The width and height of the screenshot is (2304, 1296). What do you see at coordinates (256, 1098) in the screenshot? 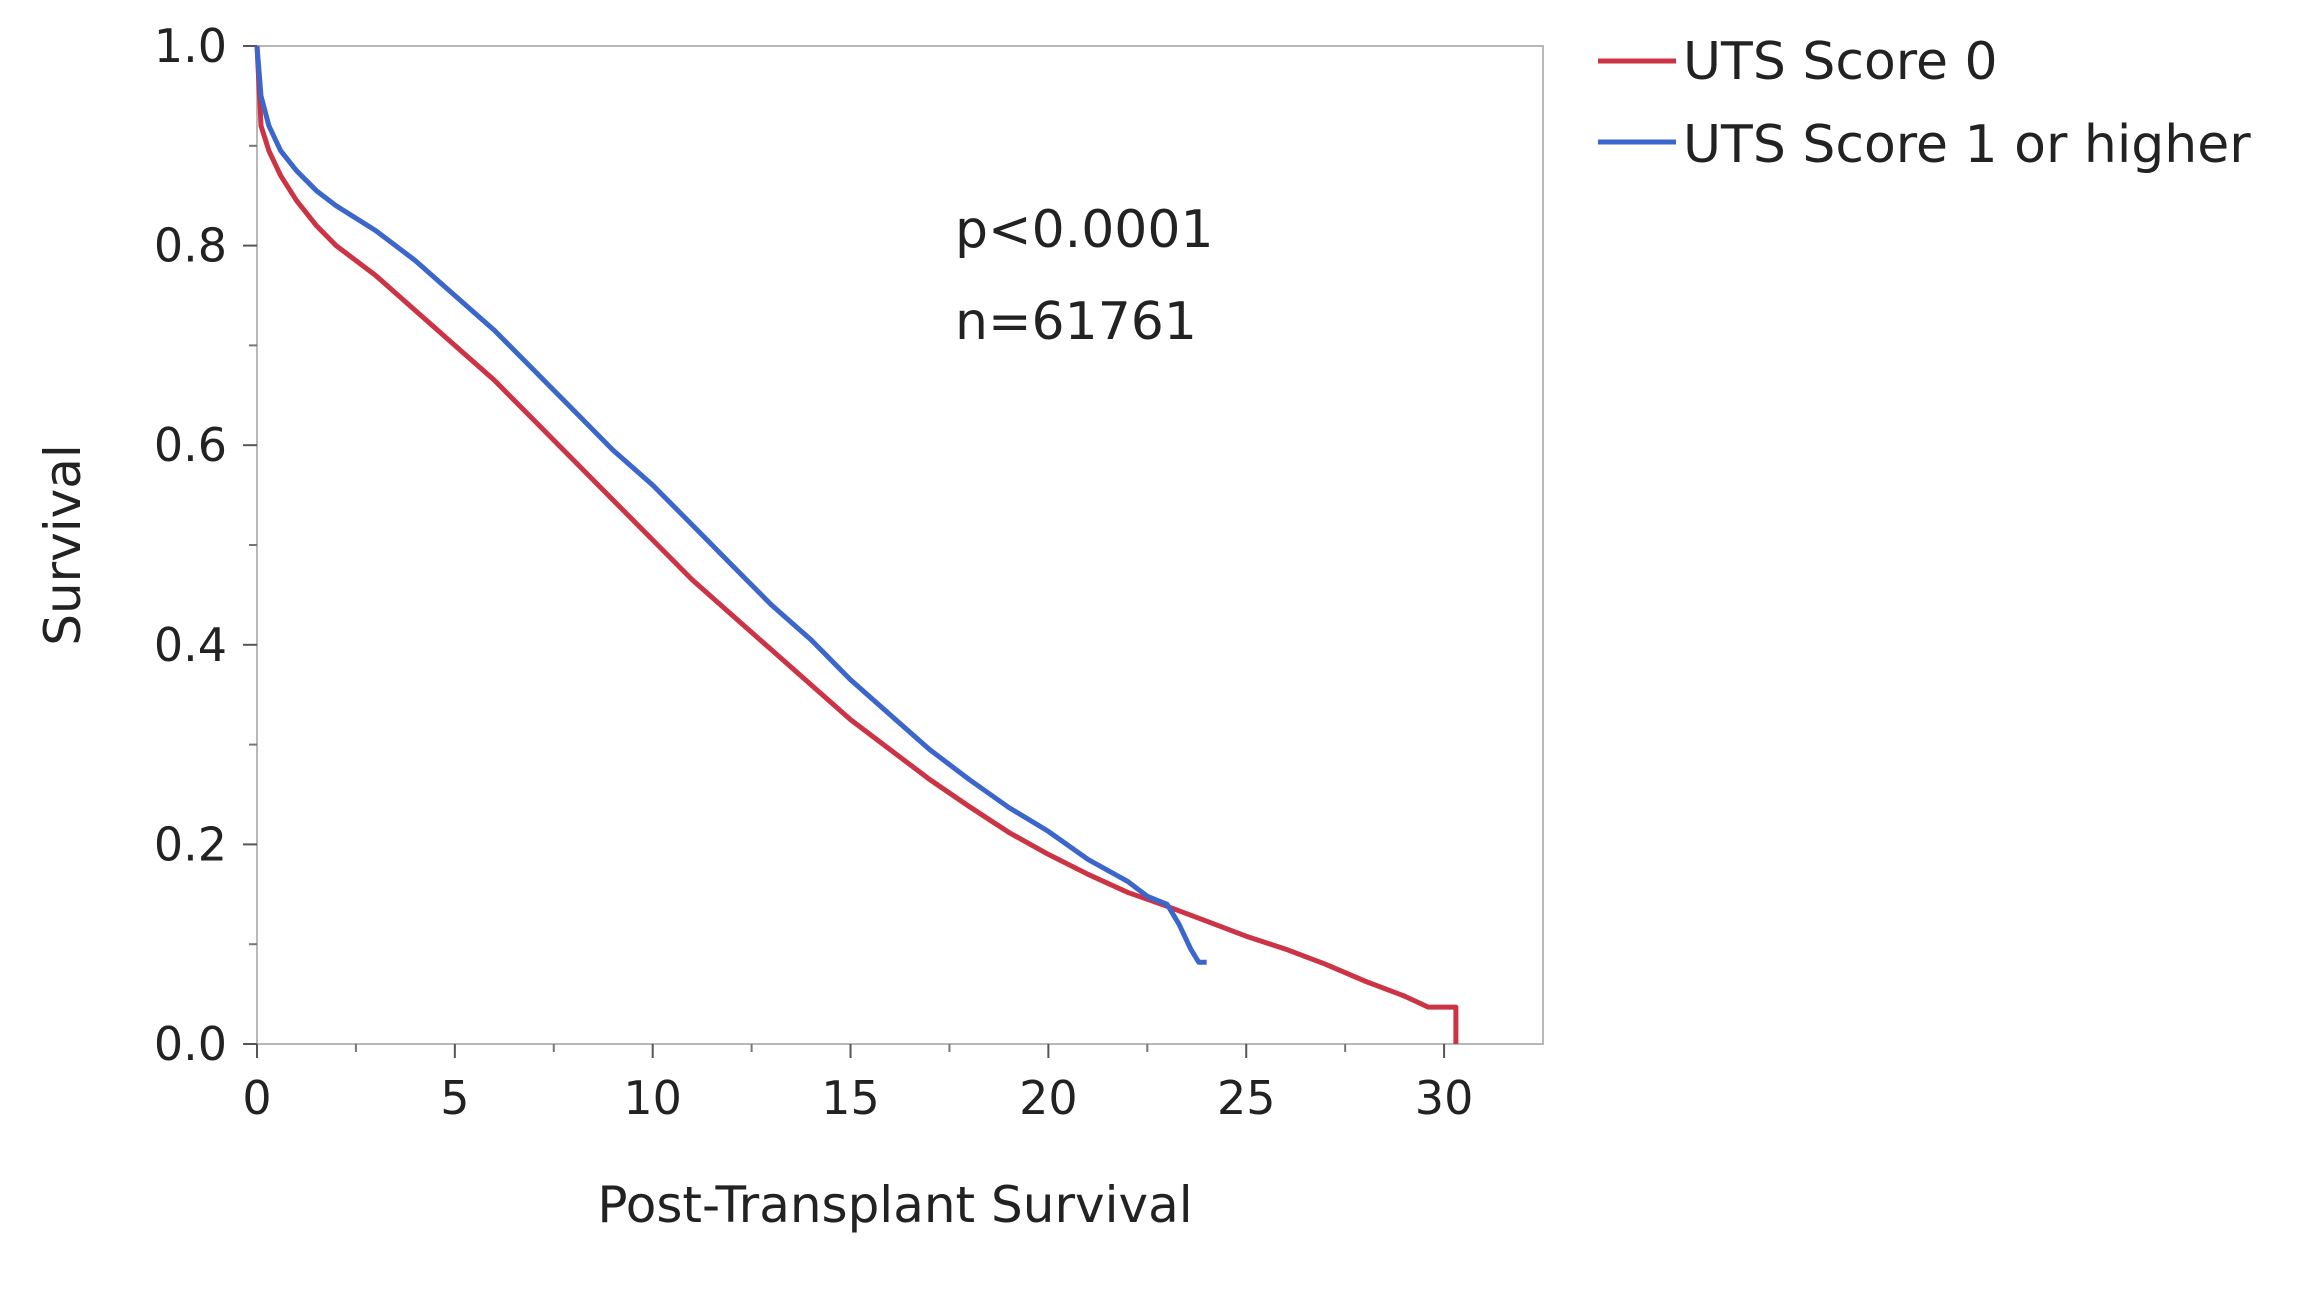
I see `x-tick-label: 0` at bounding box center [256, 1098].